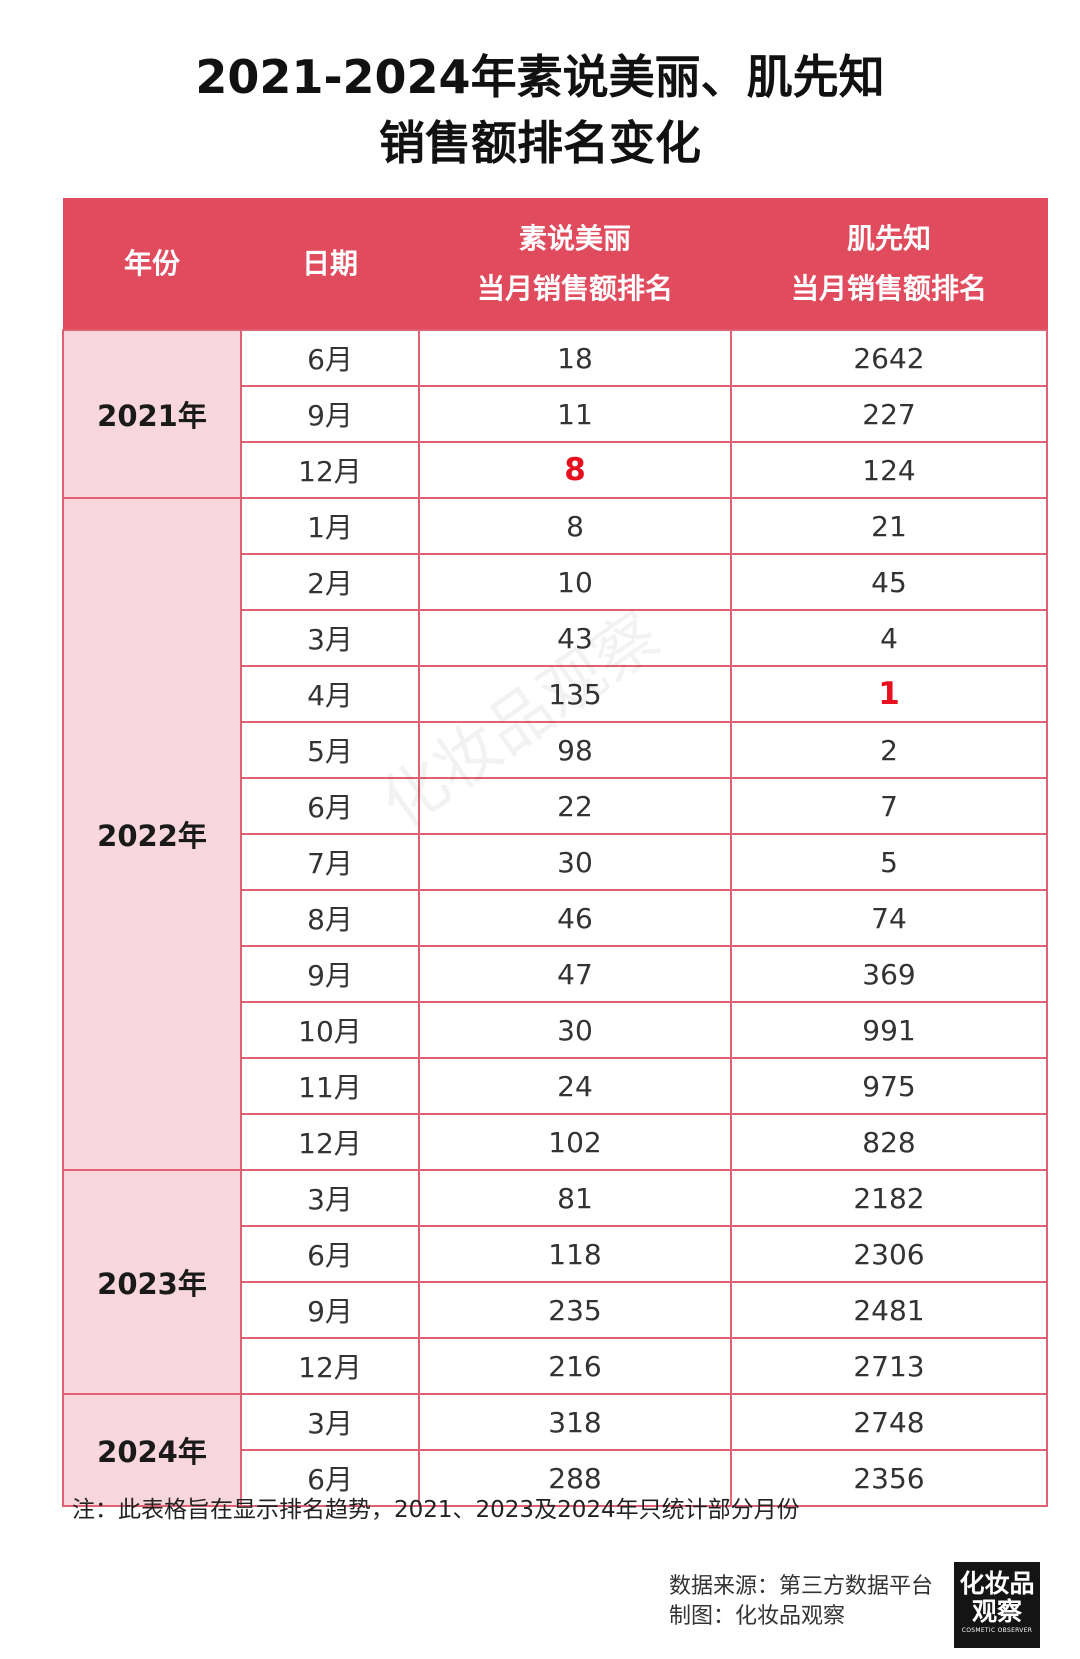 Image resolution: width=1080 pixels, height=1659 pixels. I want to click on month-cell: 1月, so click(330, 526).